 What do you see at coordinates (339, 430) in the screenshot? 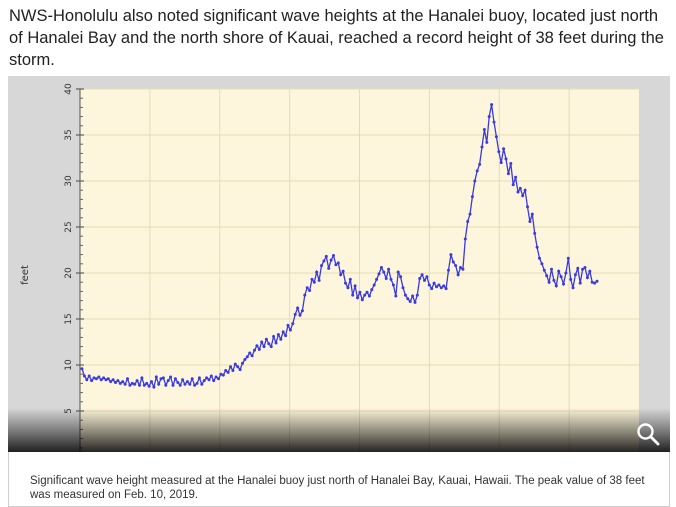
I see `image-shade` at bounding box center [339, 430].